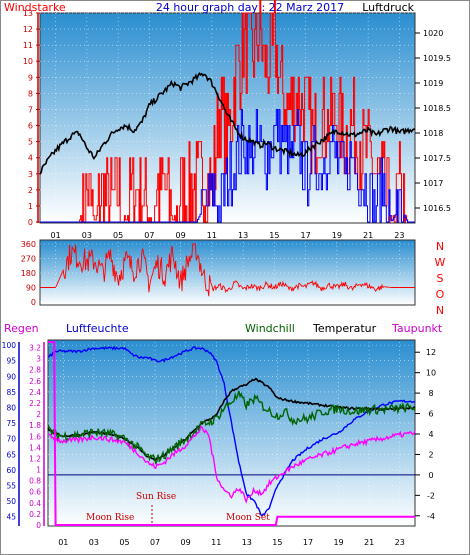 The height and width of the screenshot is (555, 470). Describe the element at coordinates (440, 246) in the screenshot. I see `compass-label-n1: N` at that location.